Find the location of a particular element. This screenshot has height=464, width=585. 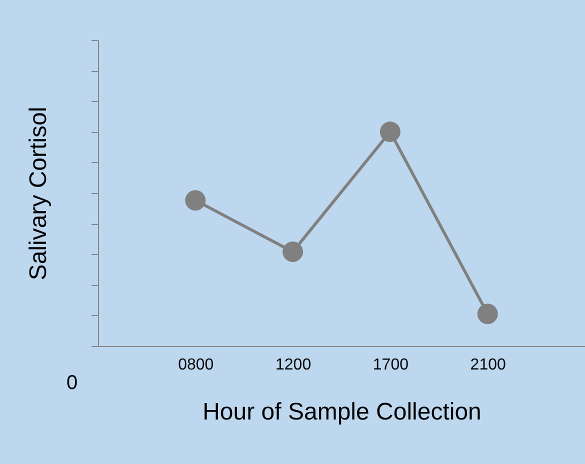

text: 0 is located at coordinates (72, 383).